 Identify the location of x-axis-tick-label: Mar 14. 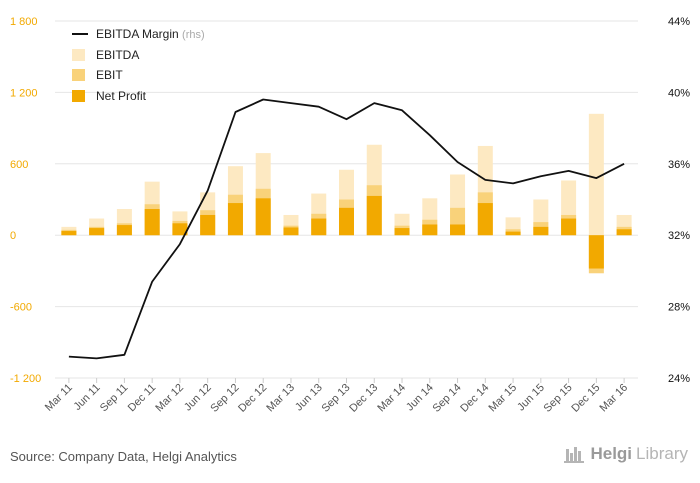
(391, 398).